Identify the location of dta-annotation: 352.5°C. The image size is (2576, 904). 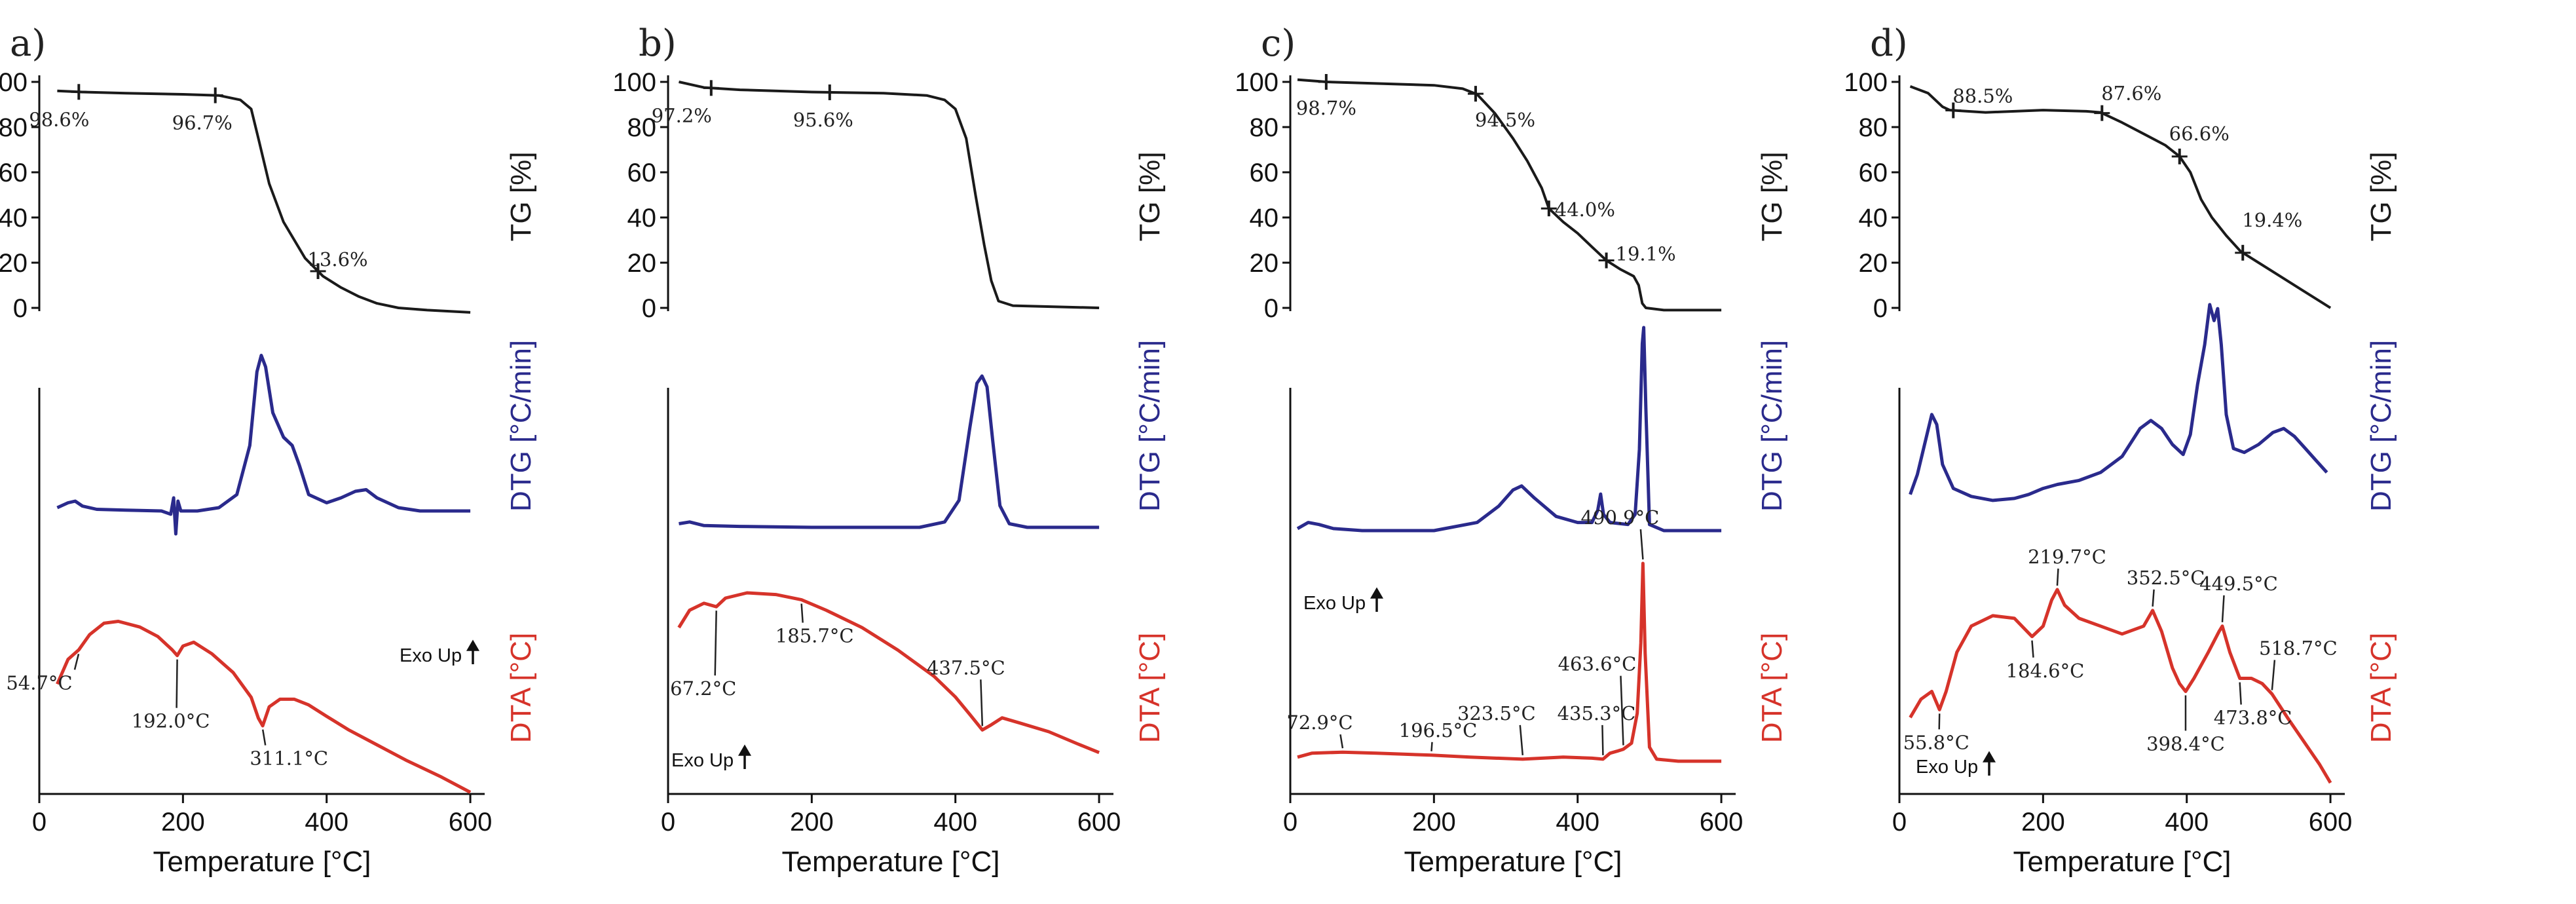
(2166, 578).